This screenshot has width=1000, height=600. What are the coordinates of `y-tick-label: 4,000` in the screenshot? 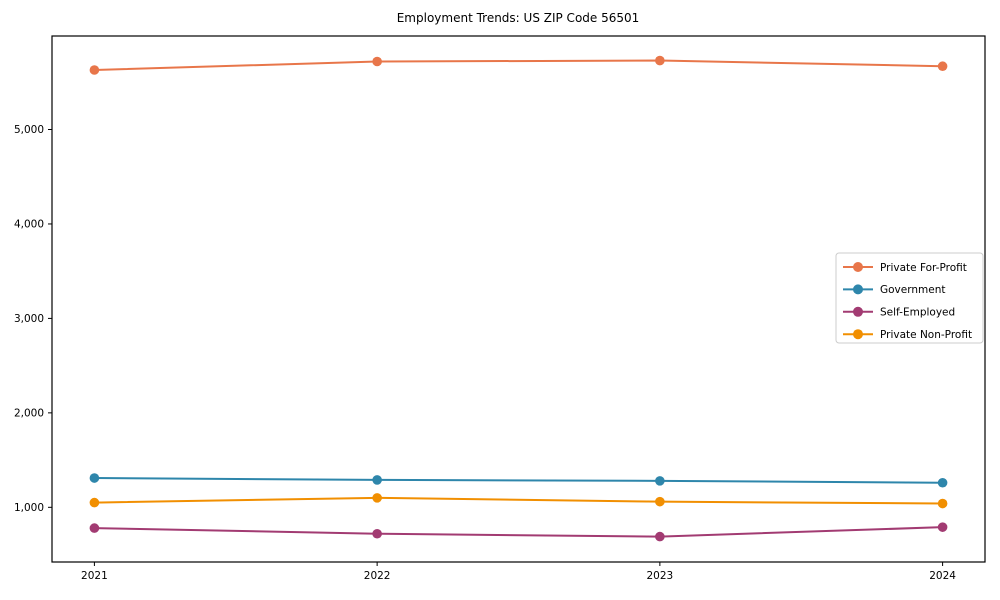 It's located at (29, 224).